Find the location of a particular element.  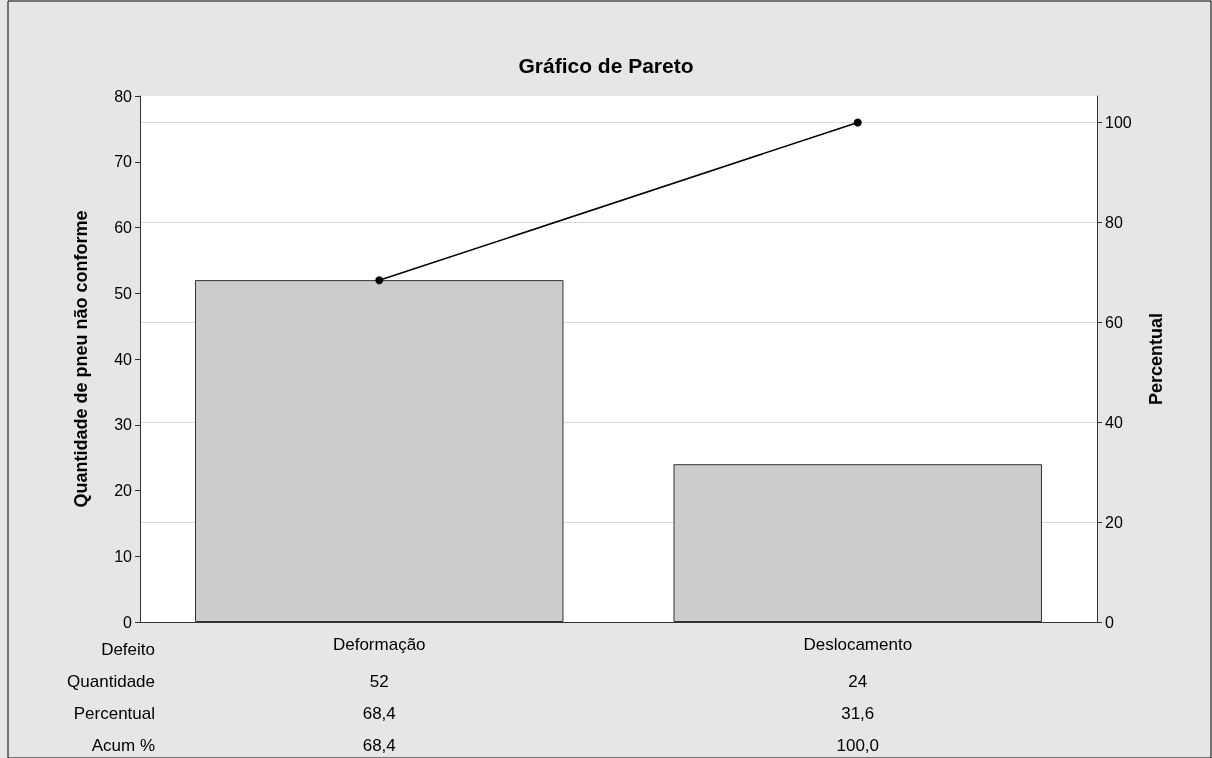

text: 68,4 is located at coordinates (379, 713).